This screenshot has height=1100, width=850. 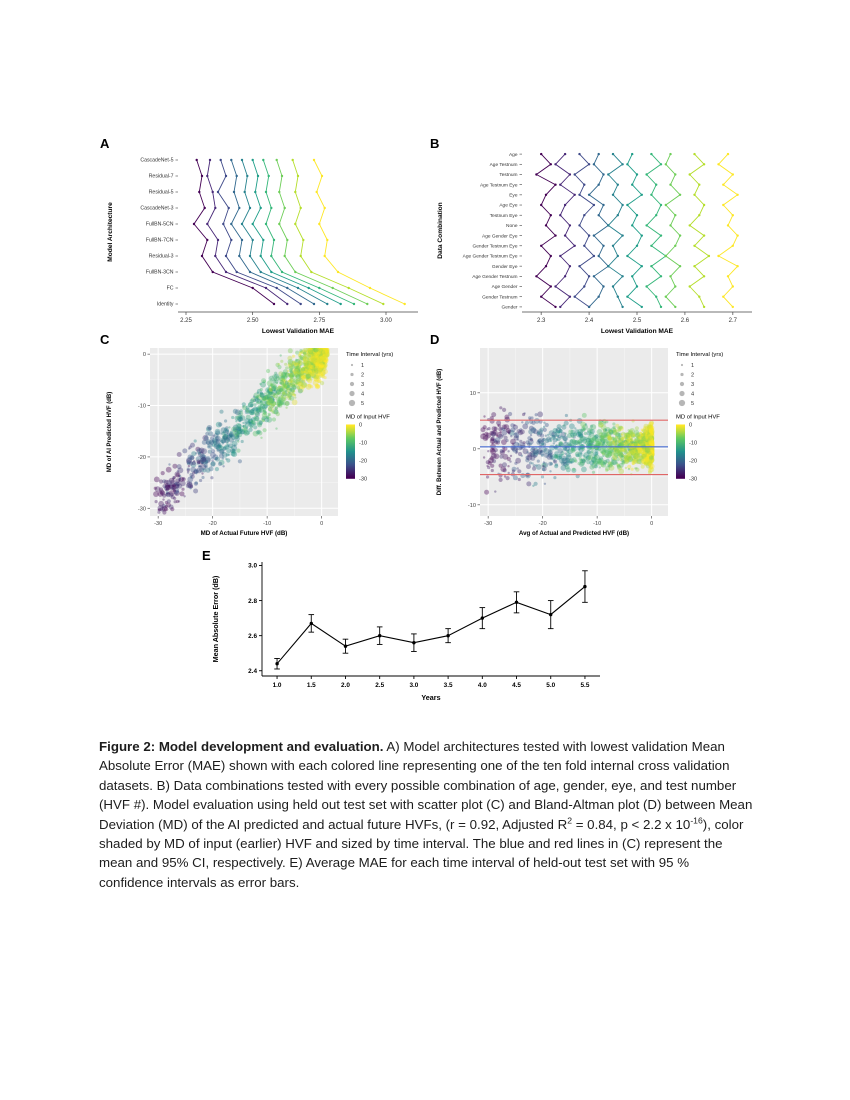 I want to click on svg-text: MD of Actual Future HVF (dB), so click(x=244, y=533).